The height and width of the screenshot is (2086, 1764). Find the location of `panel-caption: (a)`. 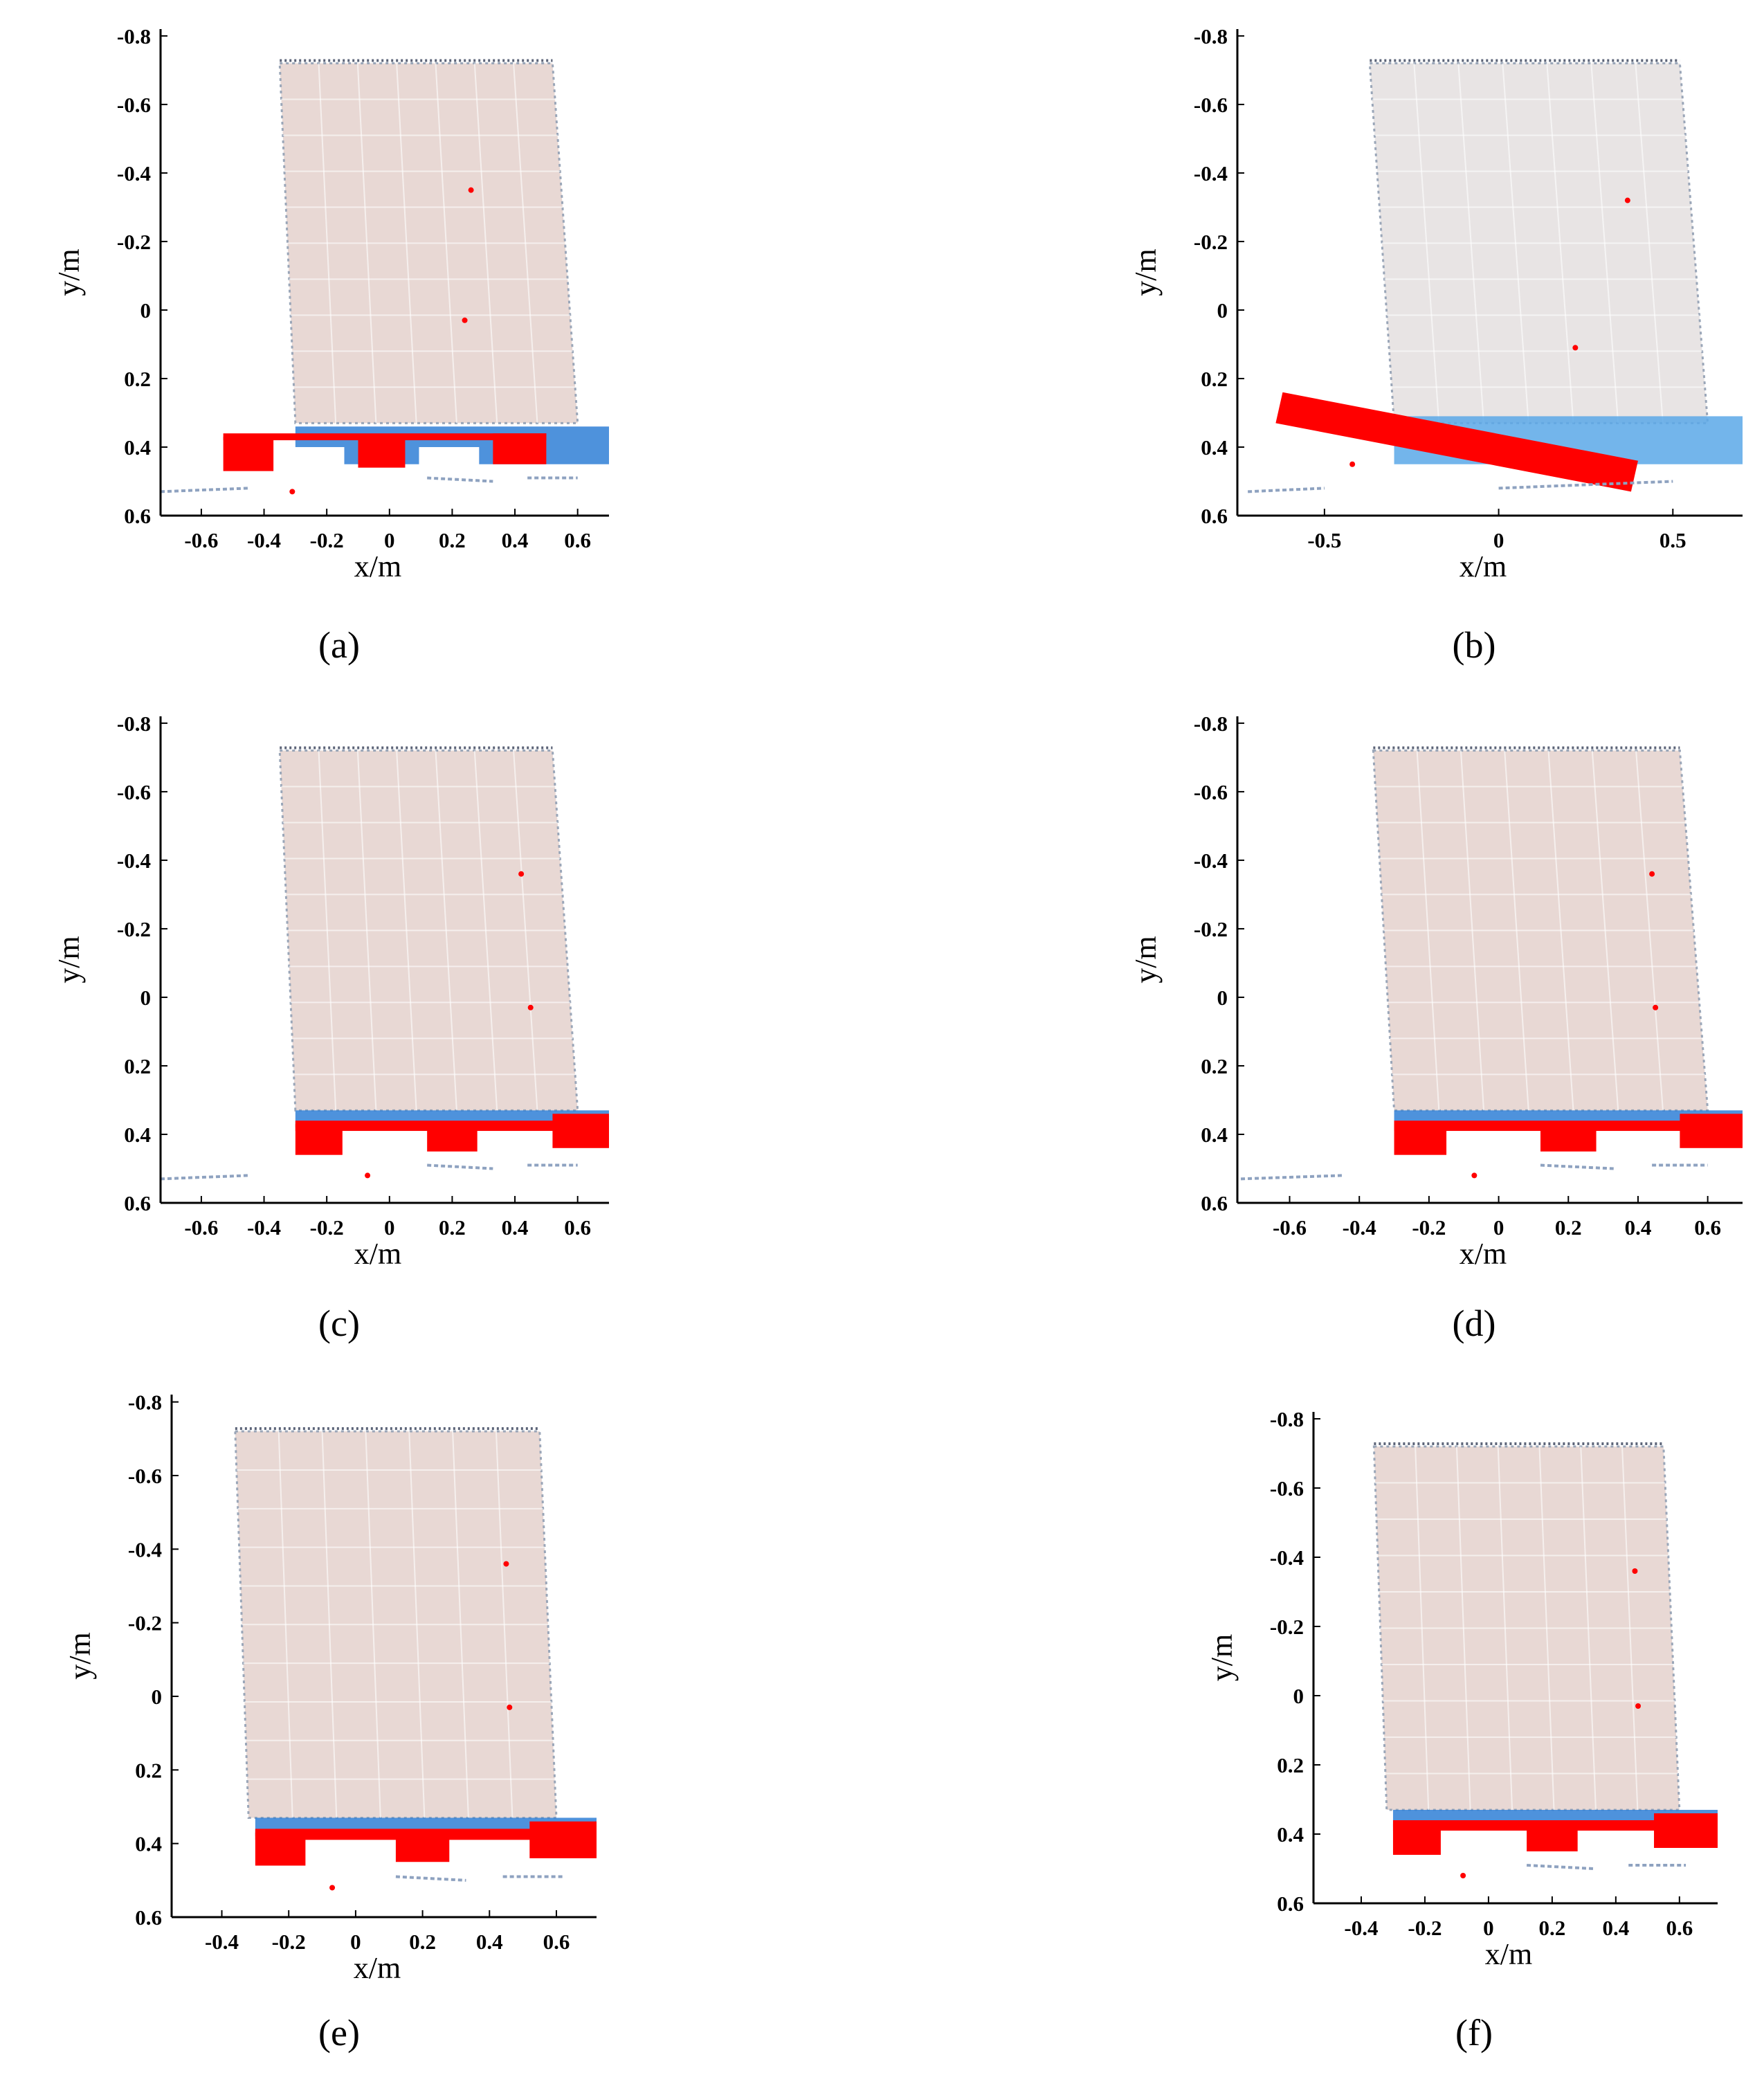

panel-caption: (a) is located at coordinates (339, 645).